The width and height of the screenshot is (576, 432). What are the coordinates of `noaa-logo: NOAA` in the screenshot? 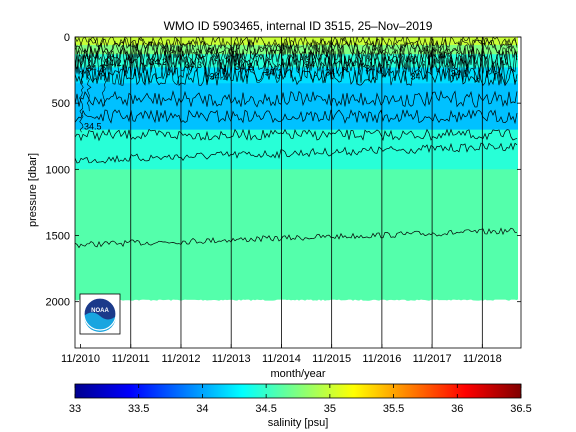 It's located at (100, 314).